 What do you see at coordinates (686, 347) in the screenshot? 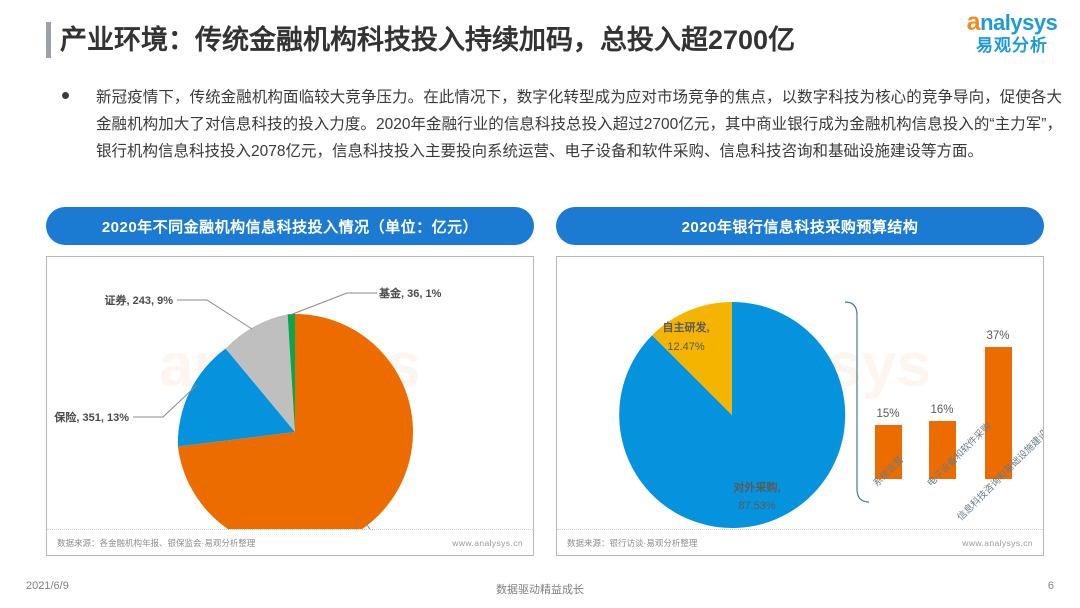
I see `pie-label-inhouse-value: 12.47%` at bounding box center [686, 347].